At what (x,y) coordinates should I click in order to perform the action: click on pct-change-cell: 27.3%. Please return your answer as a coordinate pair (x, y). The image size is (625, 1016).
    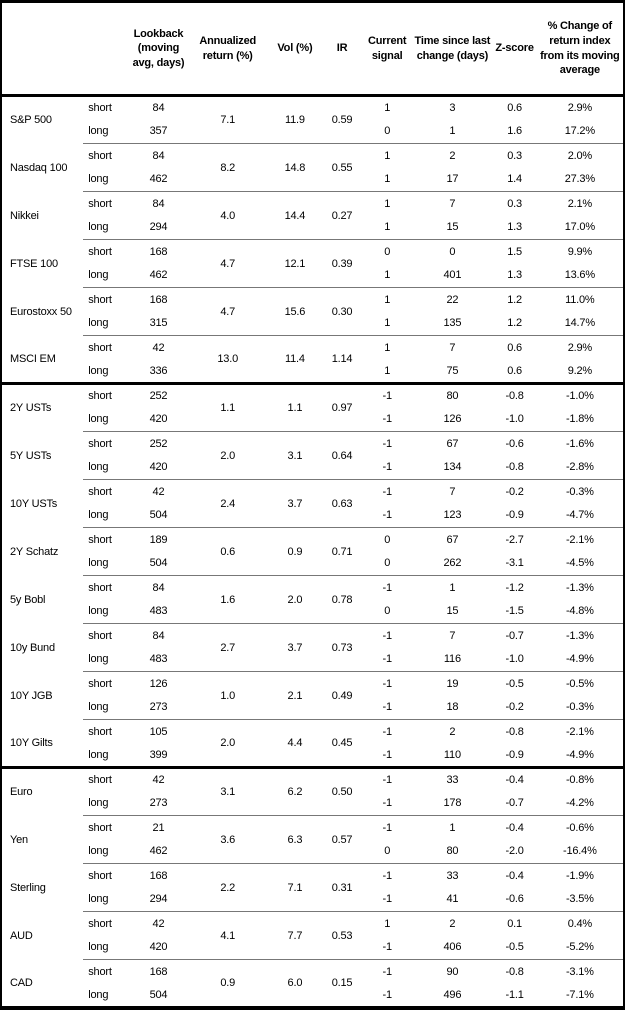
    Looking at the image, I should click on (580, 179).